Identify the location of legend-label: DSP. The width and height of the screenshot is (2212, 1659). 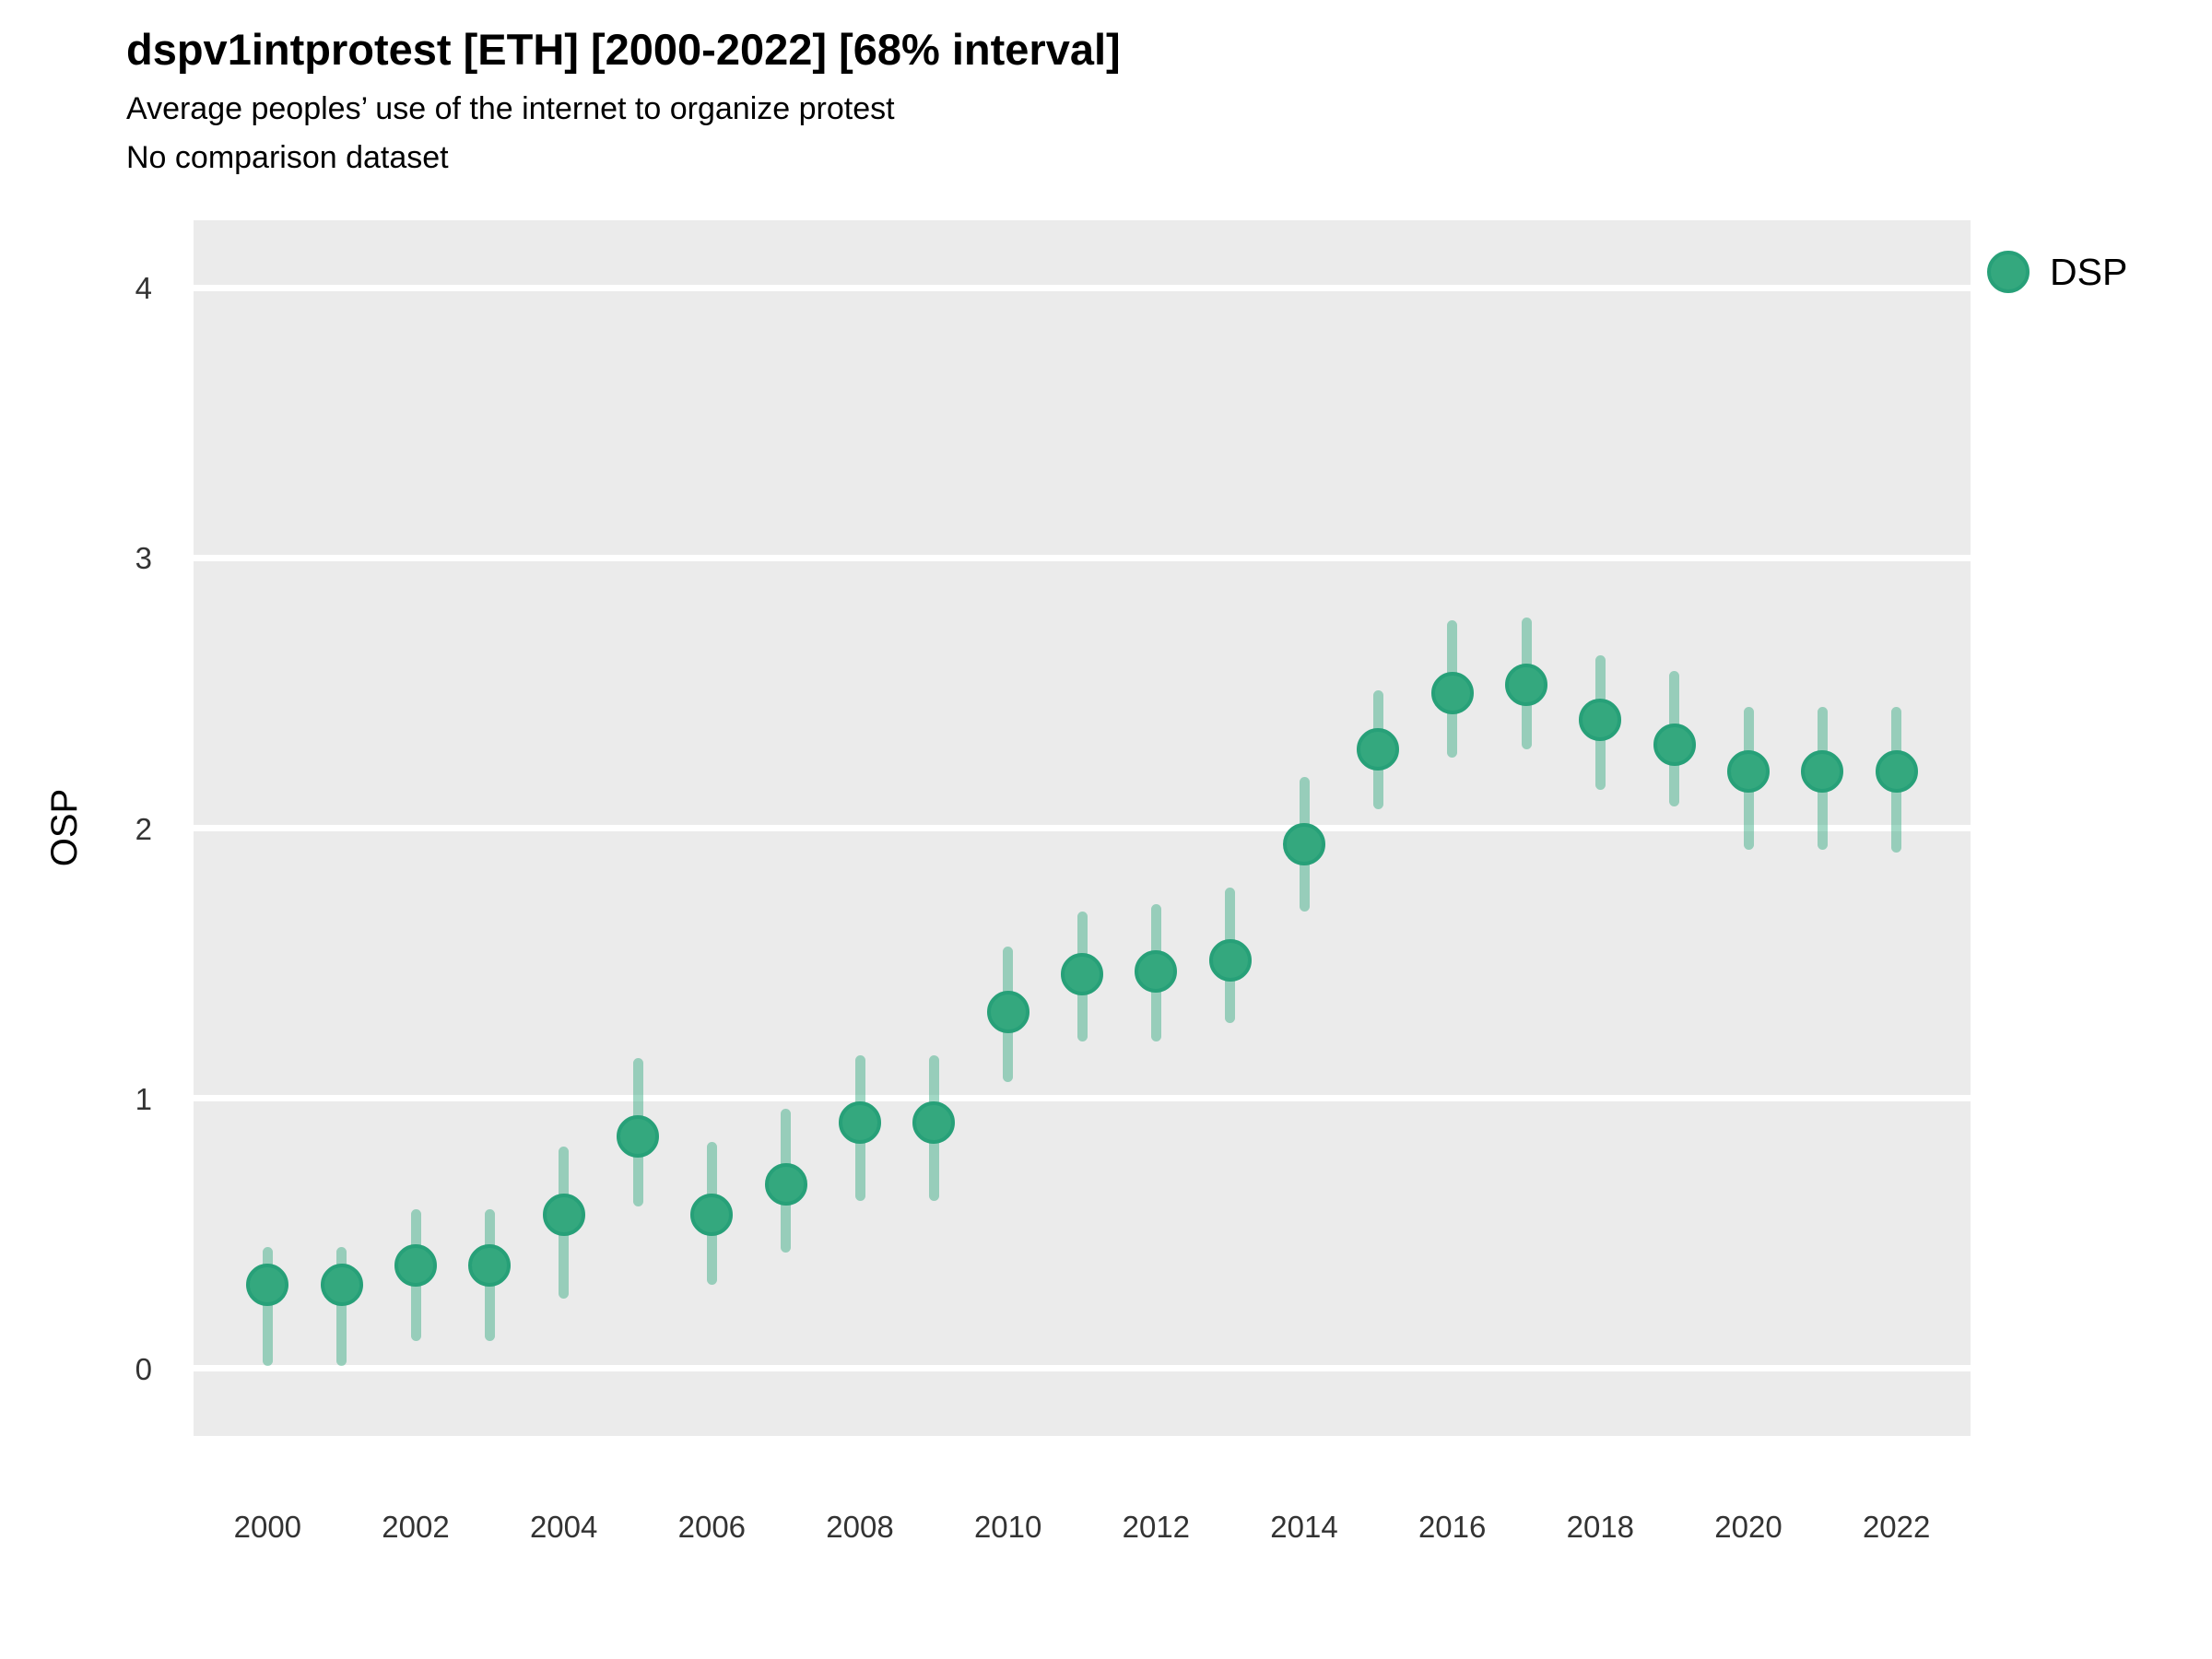
(2089, 272).